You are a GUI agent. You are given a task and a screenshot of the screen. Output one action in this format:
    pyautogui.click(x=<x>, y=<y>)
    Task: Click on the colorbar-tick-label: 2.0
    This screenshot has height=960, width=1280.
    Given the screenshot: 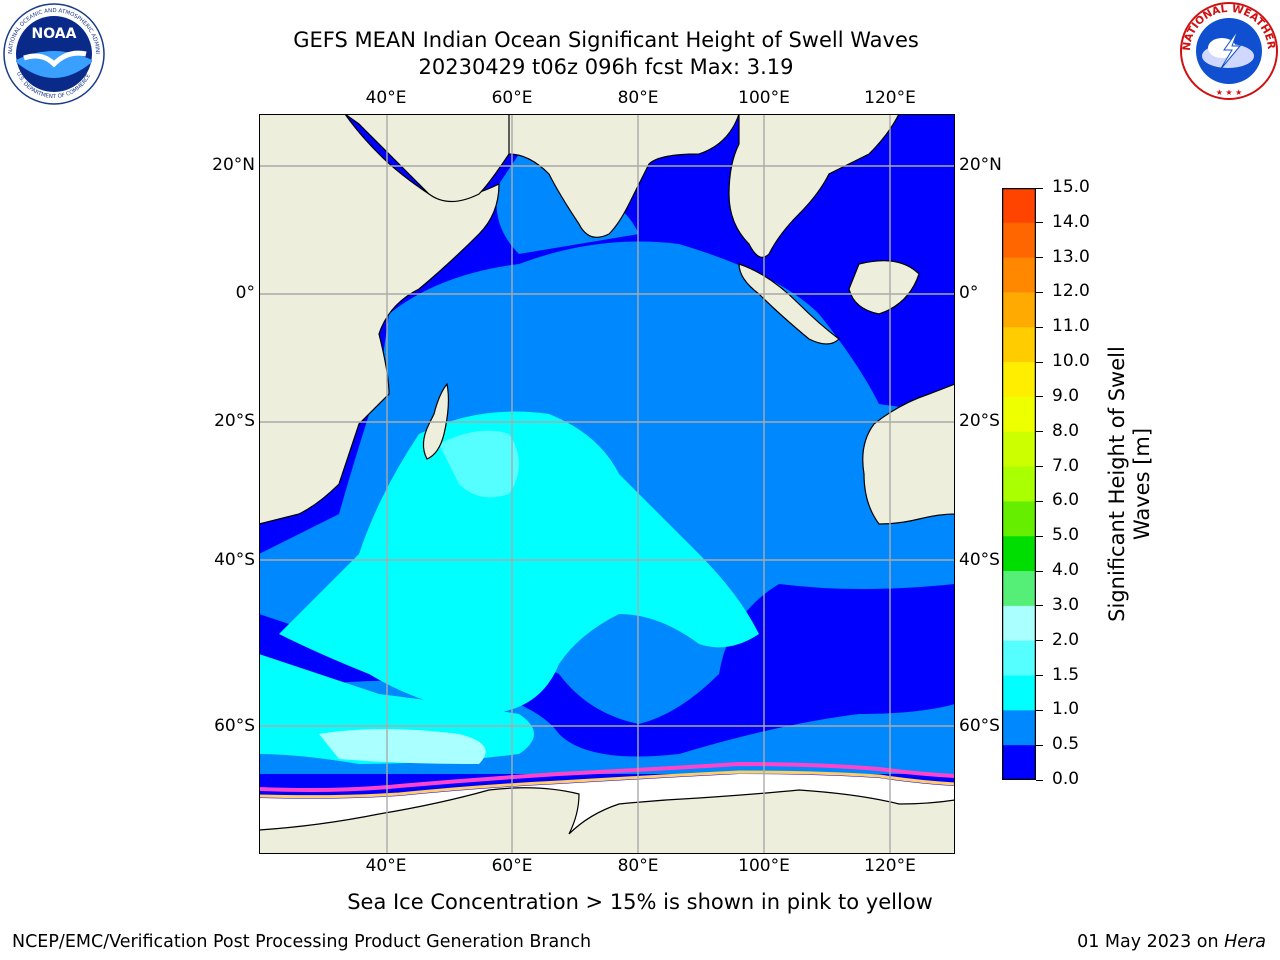 What is the action you would take?
    pyautogui.click(x=1066, y=639)
    